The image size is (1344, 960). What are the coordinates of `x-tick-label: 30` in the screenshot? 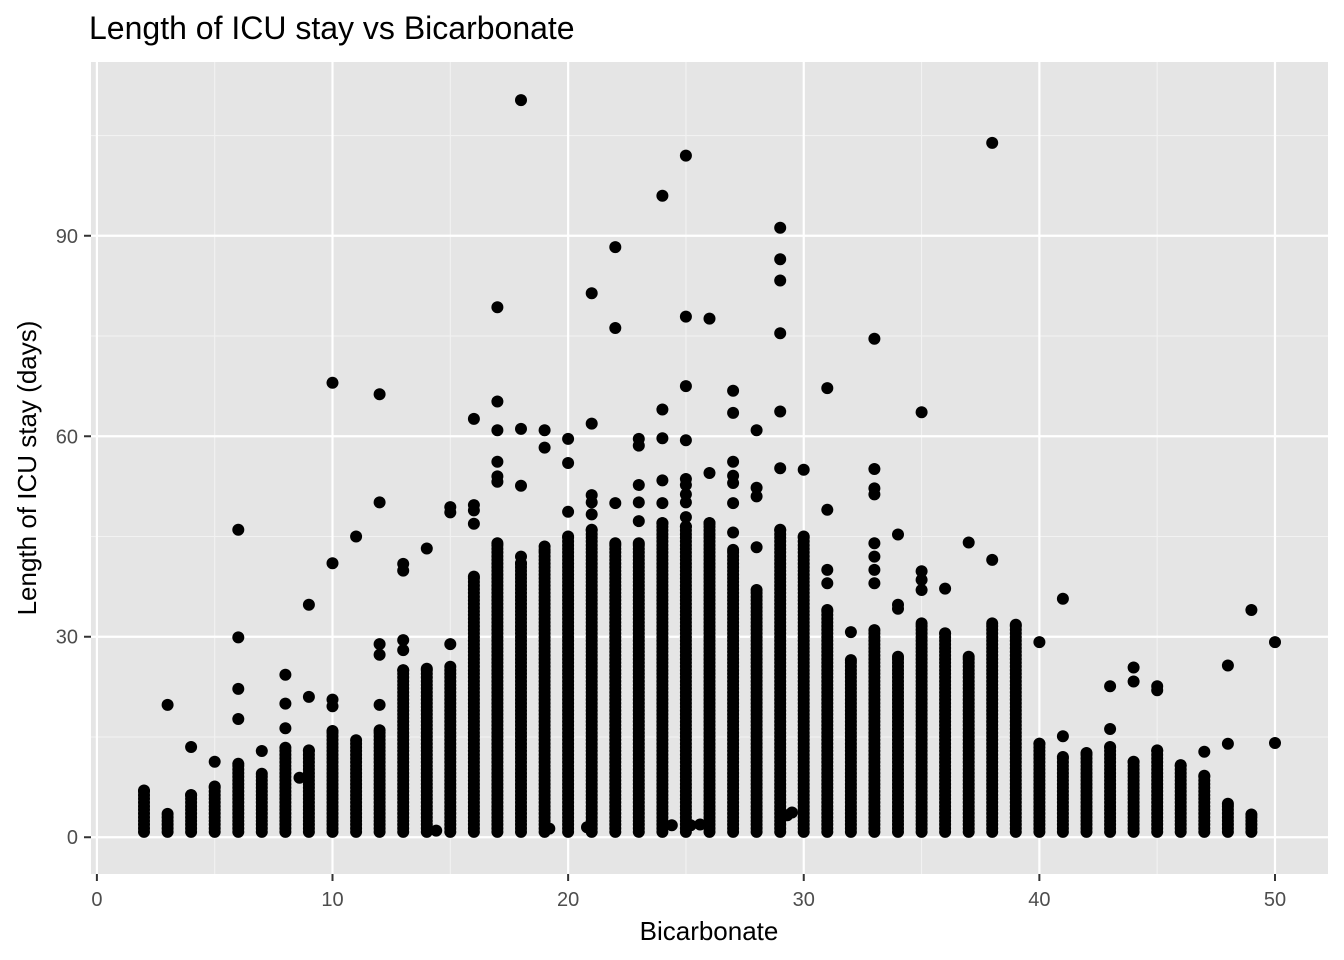 It's located at (804, 900).